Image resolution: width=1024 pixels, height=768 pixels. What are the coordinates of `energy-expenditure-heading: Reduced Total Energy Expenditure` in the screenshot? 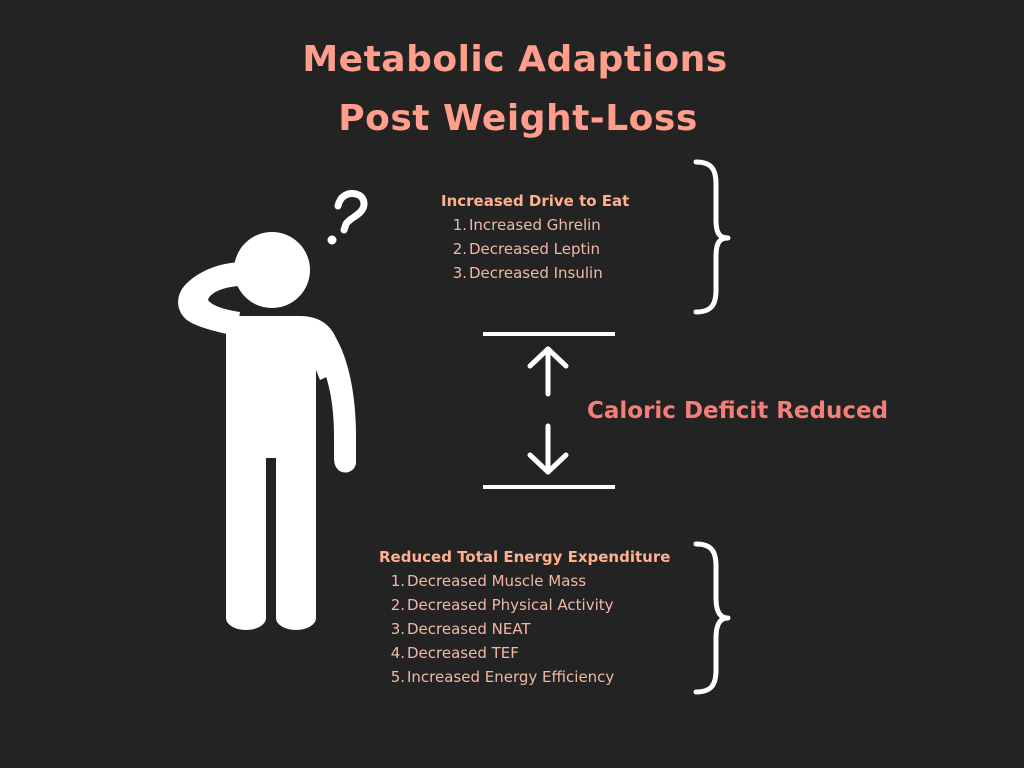 It's located at (525, 557).